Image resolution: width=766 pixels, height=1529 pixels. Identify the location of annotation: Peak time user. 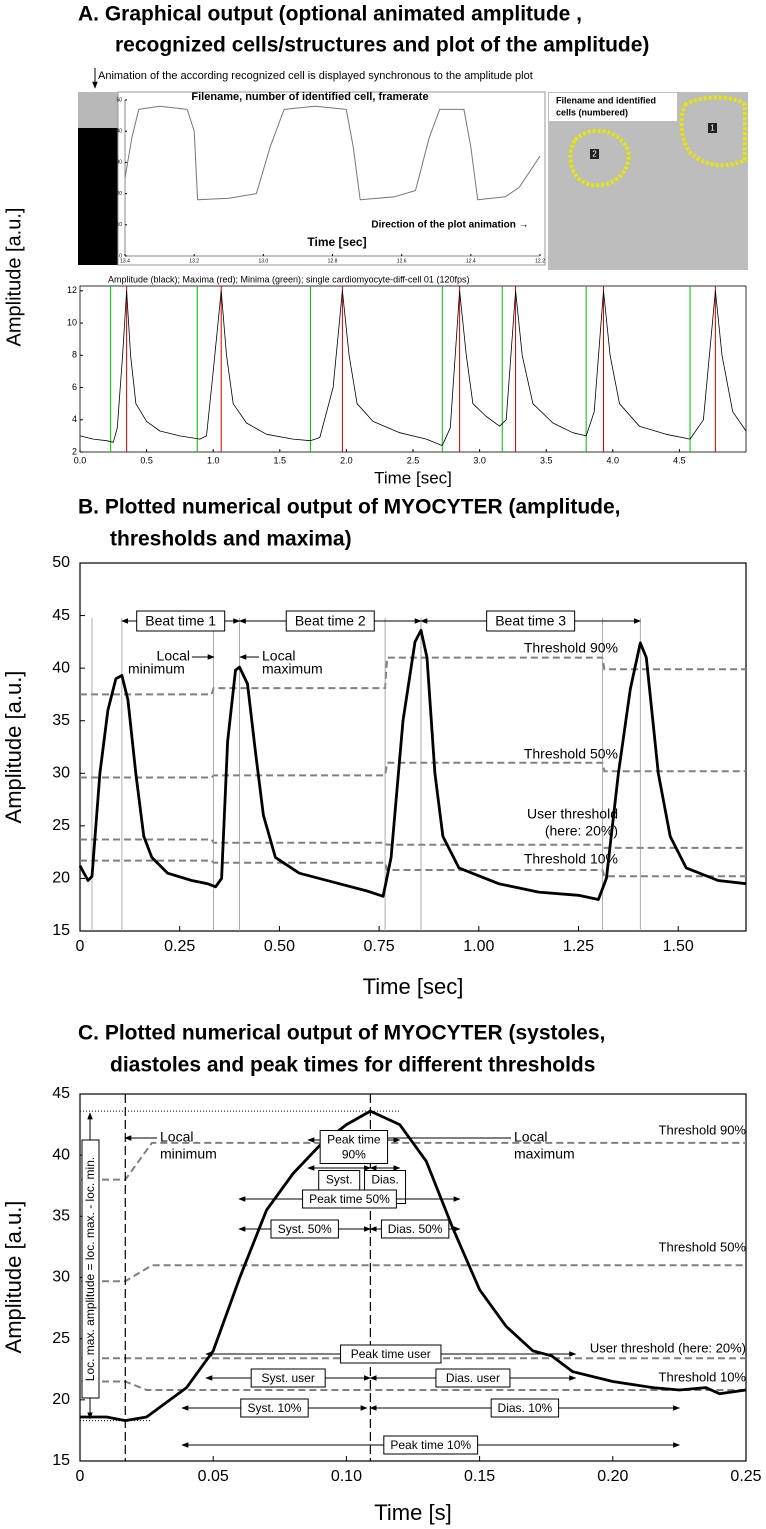
(391, 1354).